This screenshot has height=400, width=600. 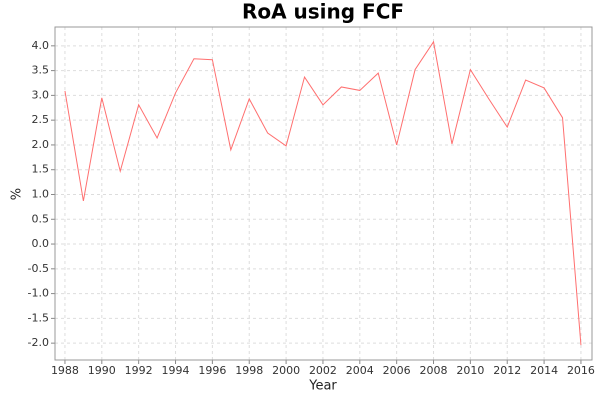 What do you see at coordinates (470, 370) in the screenshot?
I see `x-tick-label: 2010` at bounding box center [470, 370].